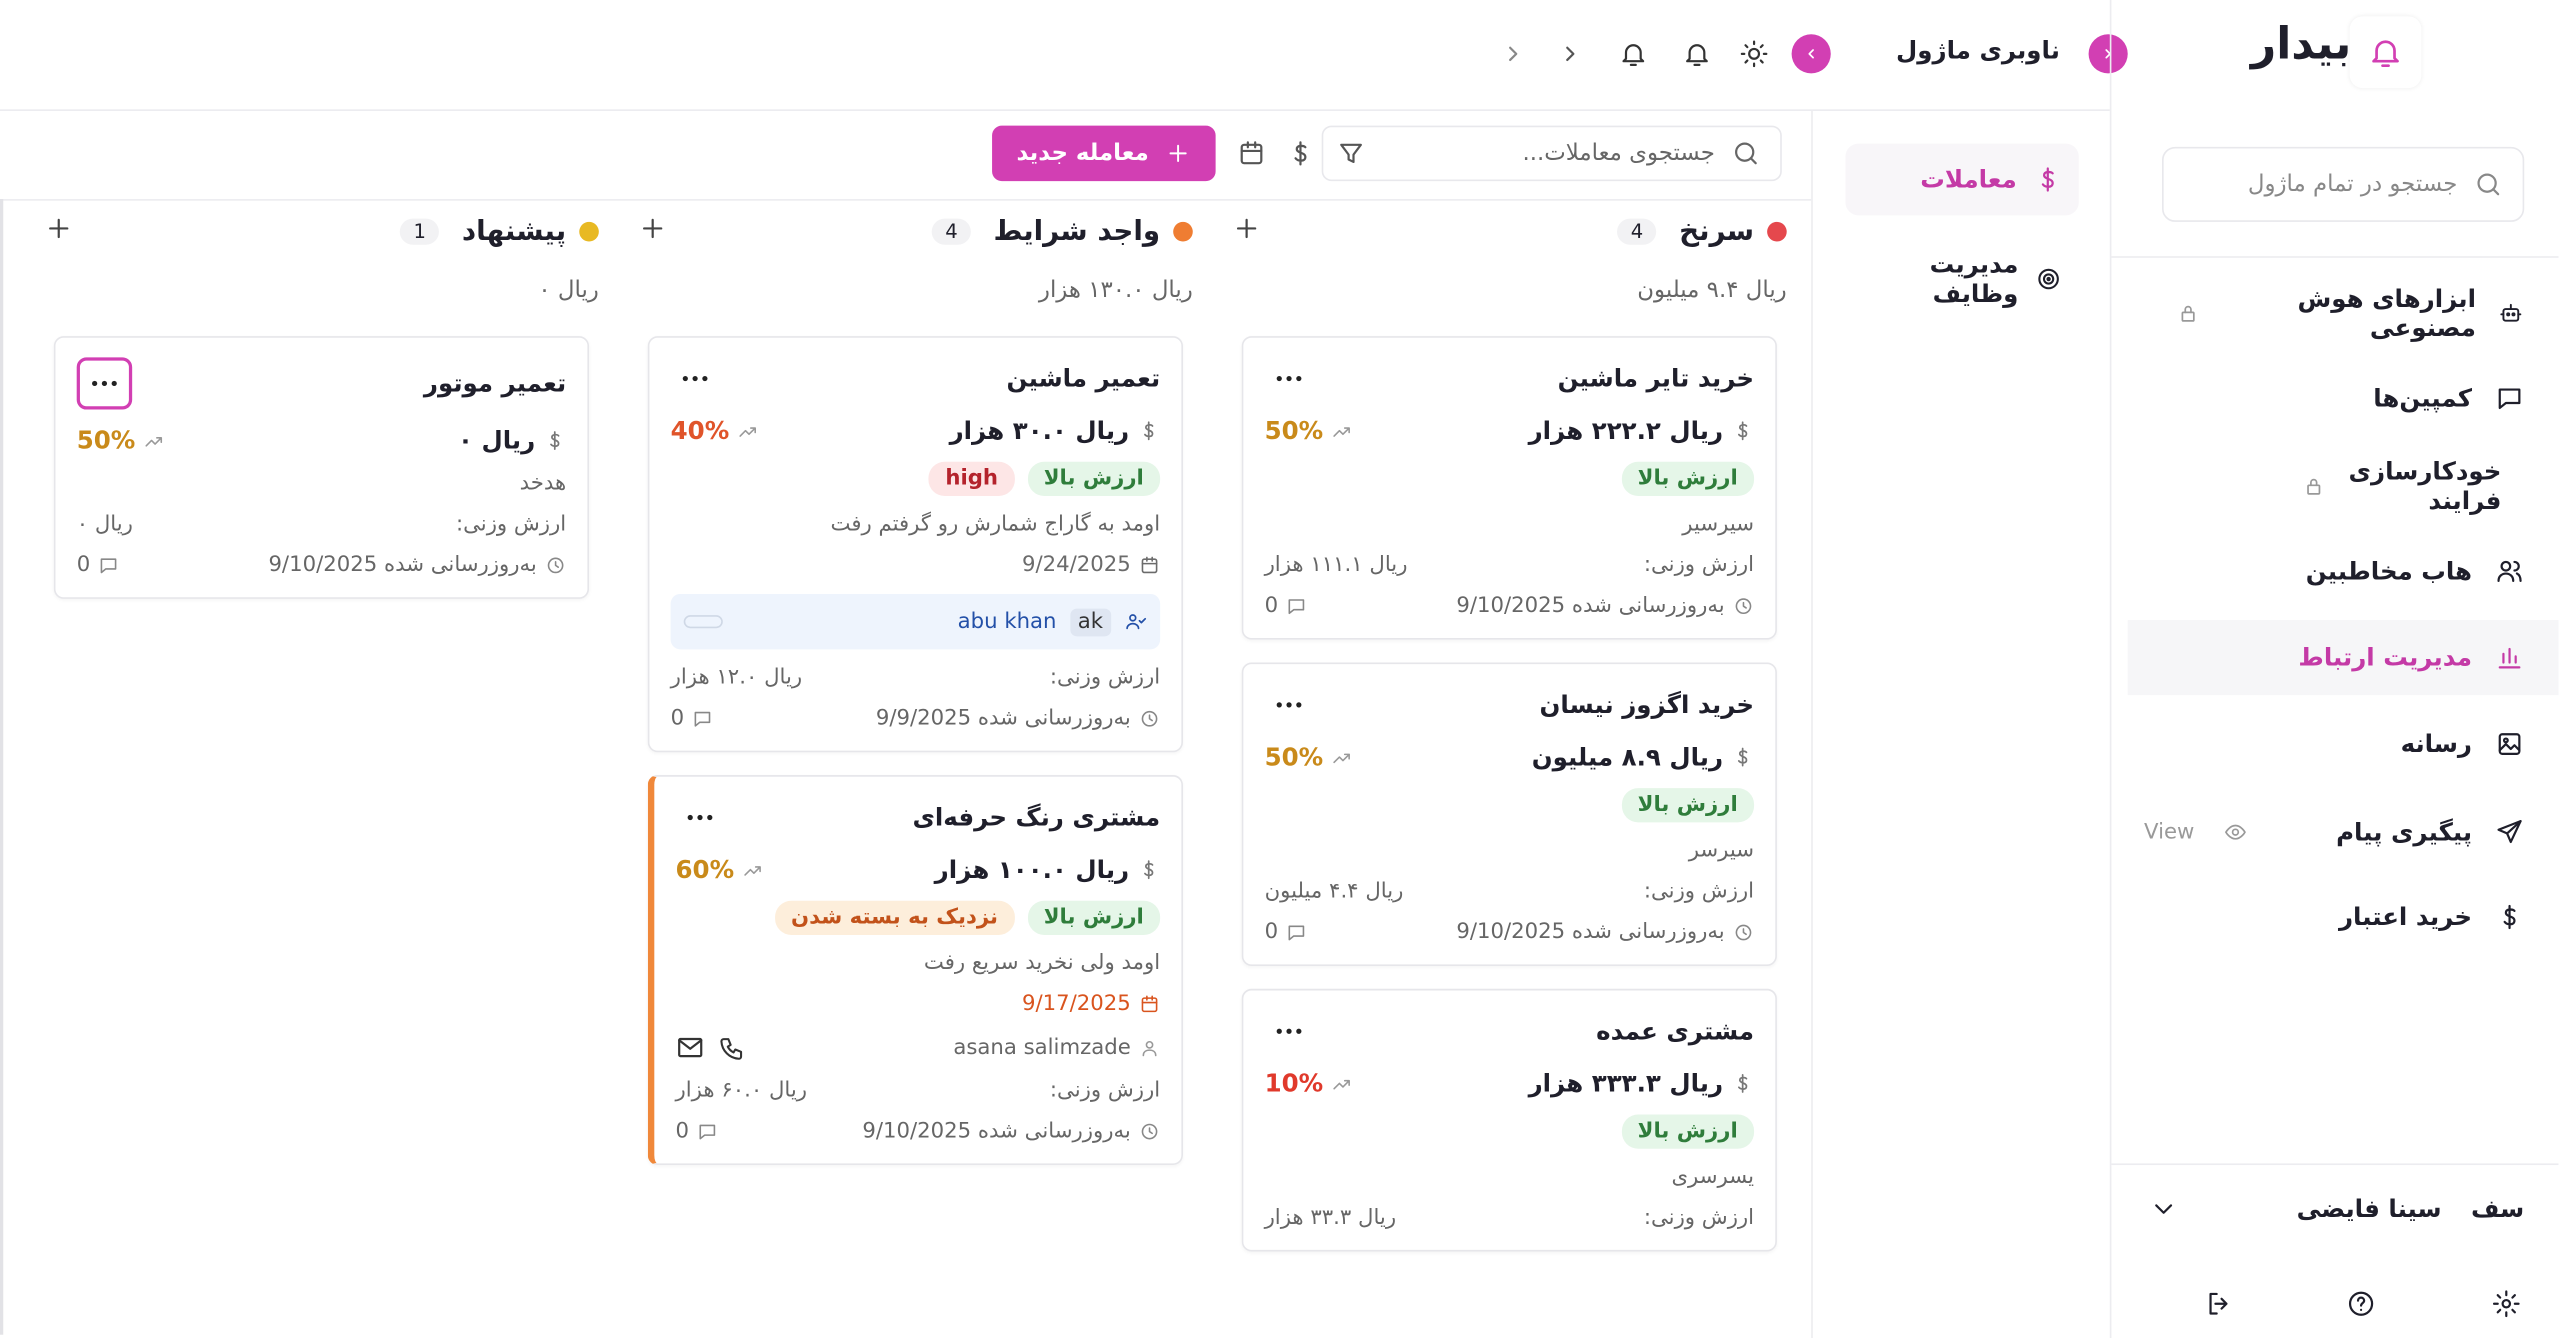 Image resolution: width=2560 pixels, height=1338 pixels. Describe the element at coordinates (2423, 398) in the screenshot. I see `nav-label: کمپین‌ها` at that location.